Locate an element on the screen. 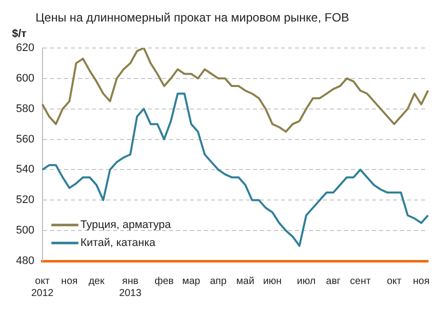 Image resolution: width=446 pixels, height=321 pixels. x-tick-label: авг is located at coordinates (333, 281).